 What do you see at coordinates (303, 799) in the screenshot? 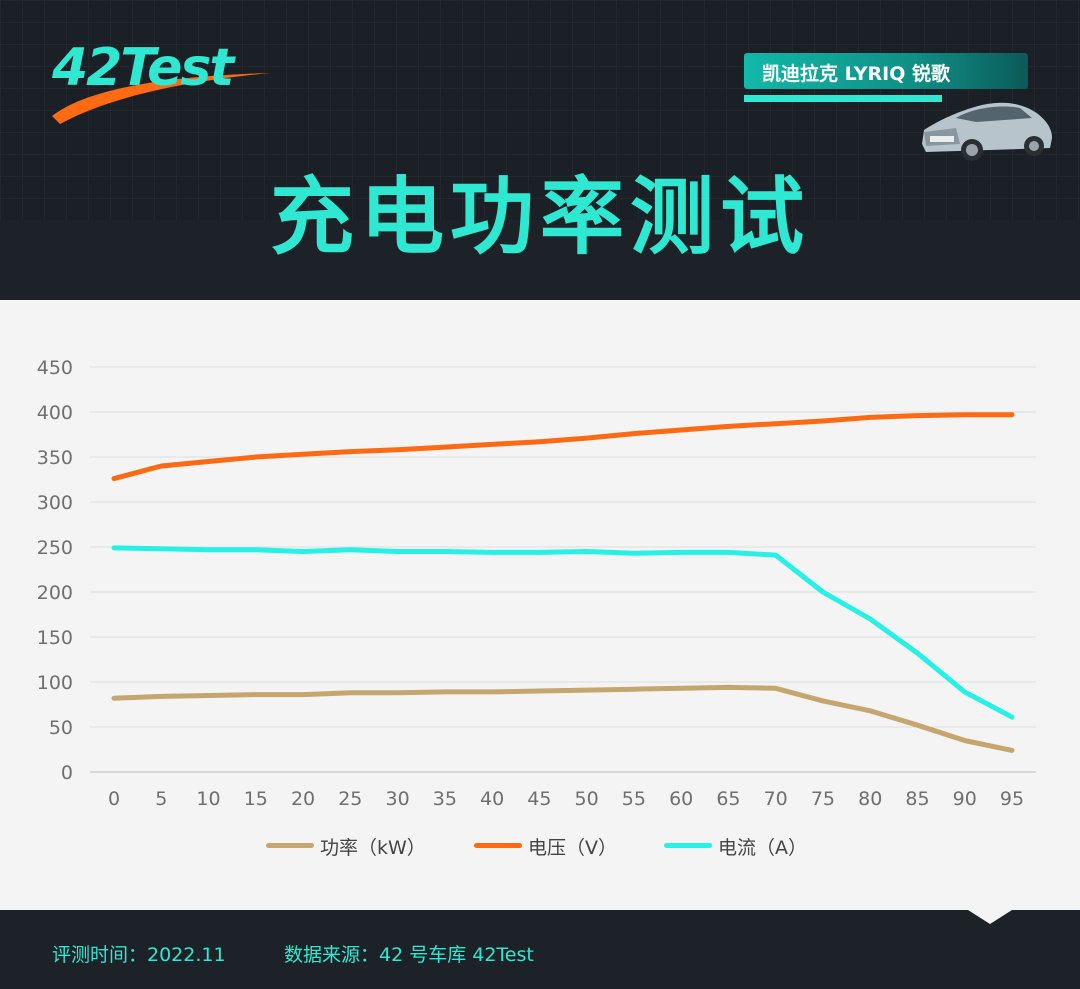
I see `x-tick-label-20: 20` at bounding box center [303, 799].